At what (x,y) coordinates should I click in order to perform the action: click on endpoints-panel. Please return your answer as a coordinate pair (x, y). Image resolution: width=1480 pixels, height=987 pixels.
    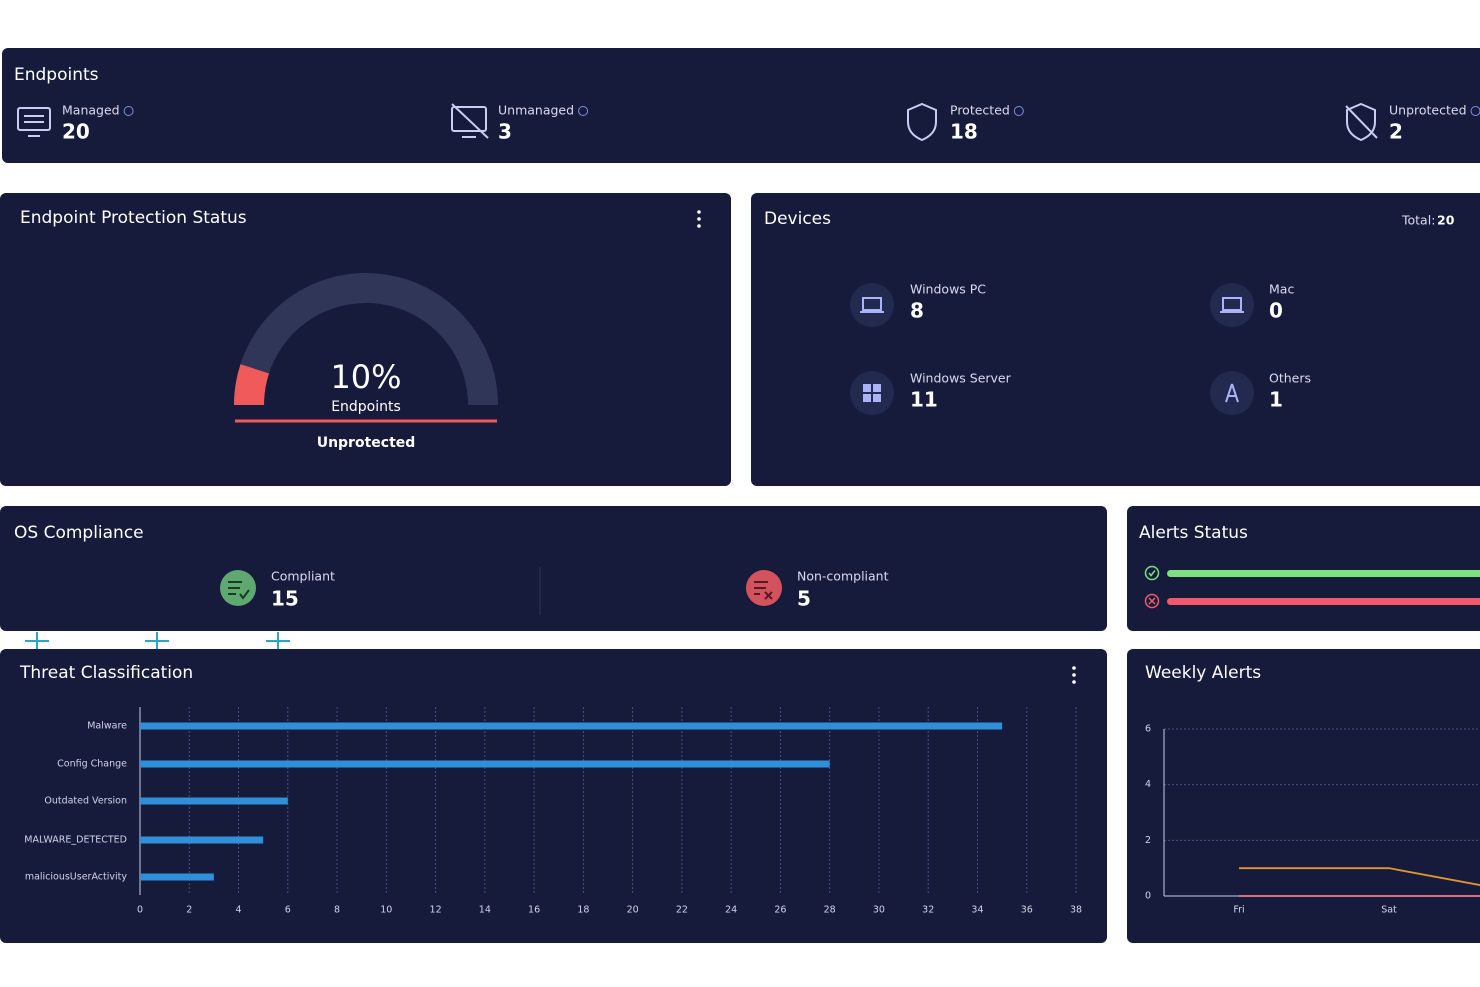
    Looking at the image, I should click on (741, 105).